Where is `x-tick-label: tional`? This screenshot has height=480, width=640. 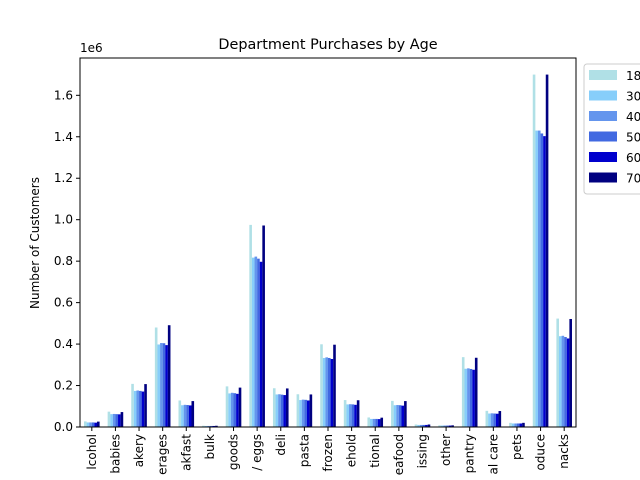 x-tick-label: tional is located at coordinates (375, 451).